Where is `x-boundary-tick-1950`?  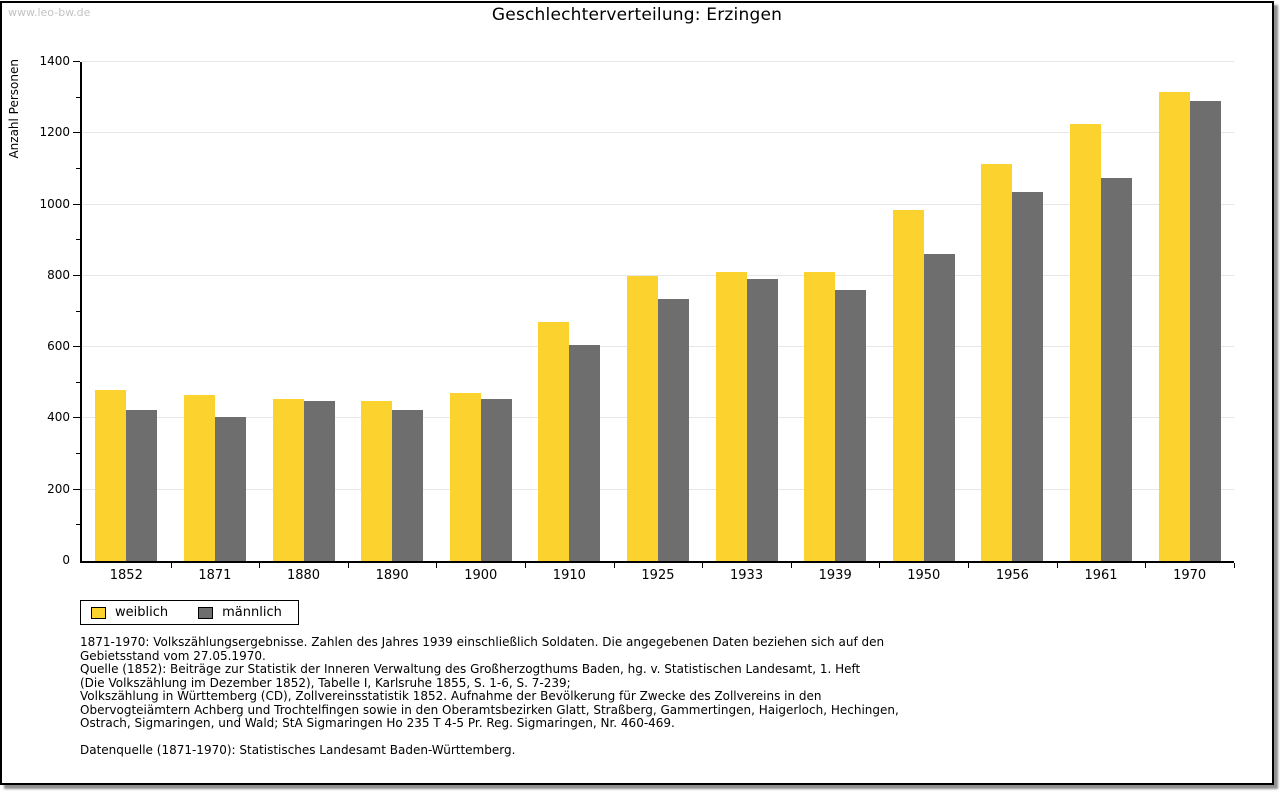
x-boundary-tick-1950 is located at coordinates (969, 565).